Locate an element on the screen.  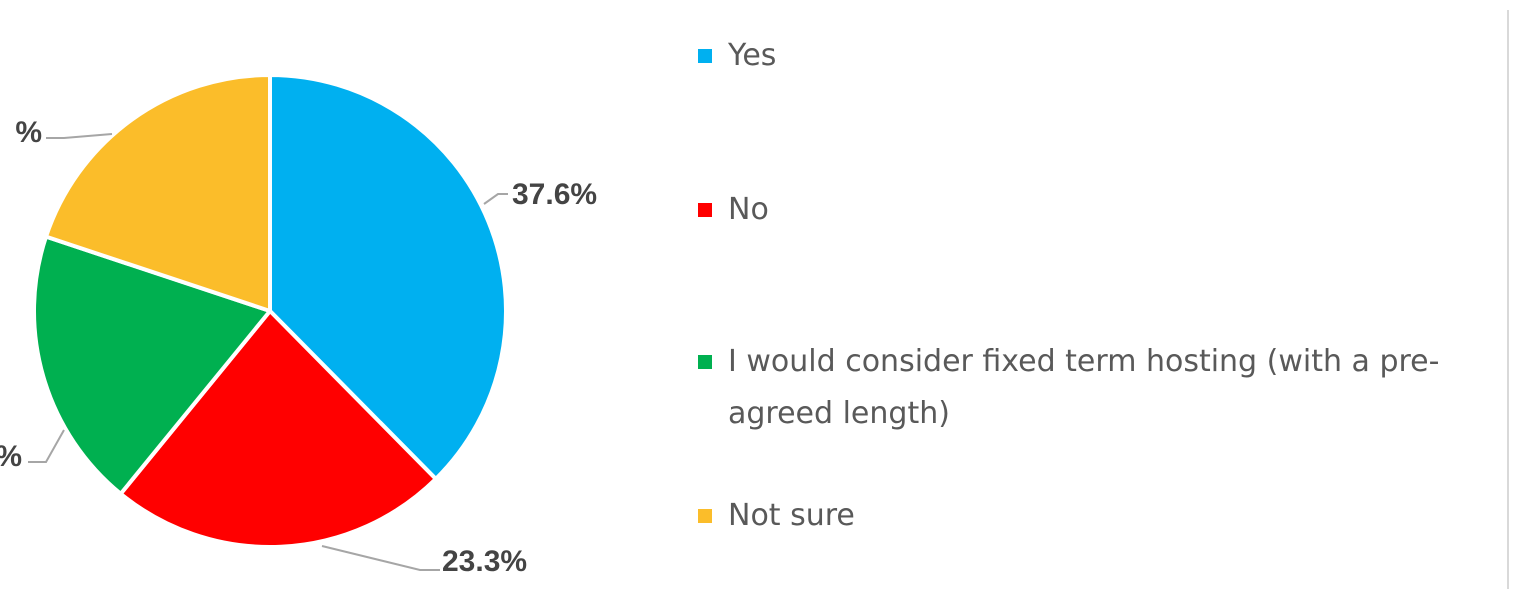
pie-slice-i-would-consider-fixed-t is located at coordinates (152, 365).